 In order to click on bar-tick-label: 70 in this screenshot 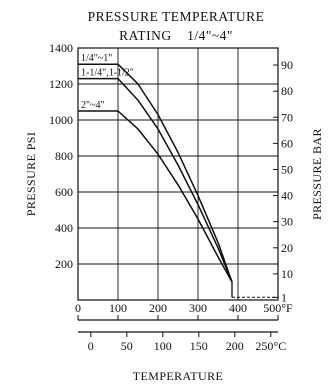, I will do `click(287, 117)`.